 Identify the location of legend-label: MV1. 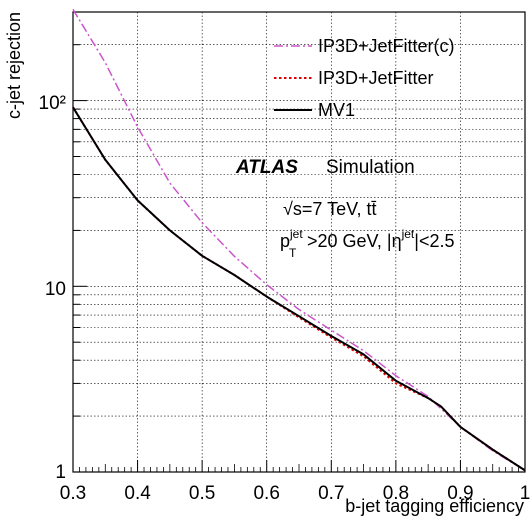
(336, 110).